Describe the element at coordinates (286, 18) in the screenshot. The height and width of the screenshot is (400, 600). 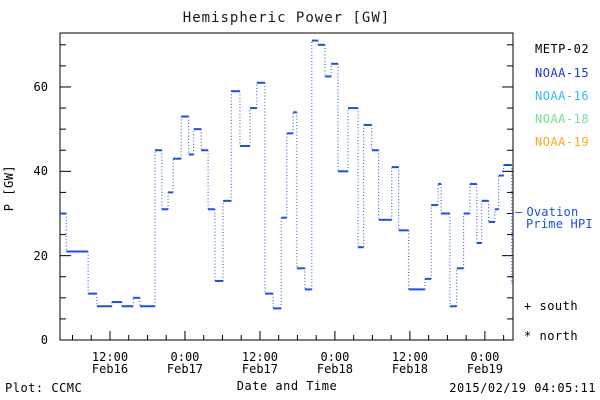
I see `chart-title: Hemispheric Power [GW]` at that location.